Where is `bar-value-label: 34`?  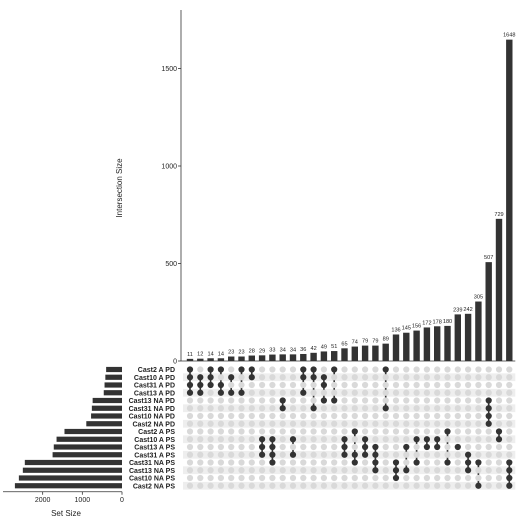
bar-value-label: 34 is located at coordinates (283, 350).